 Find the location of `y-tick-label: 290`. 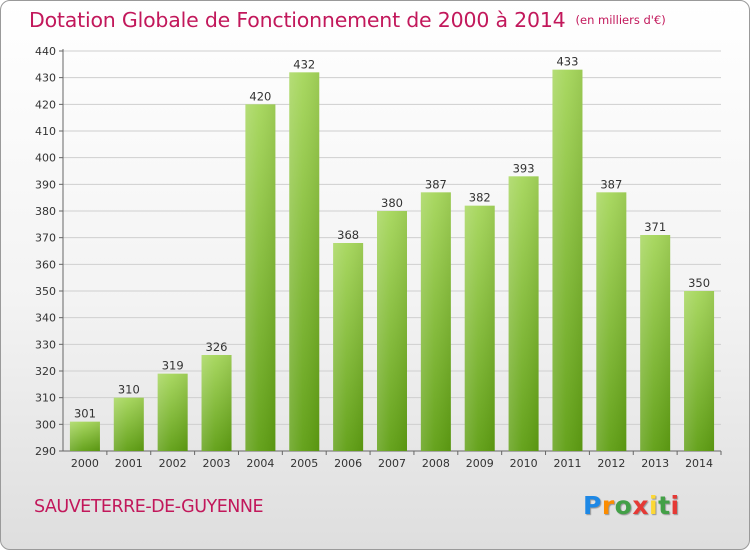

y-tick-label: 290 is located at coordinates (45, 451).